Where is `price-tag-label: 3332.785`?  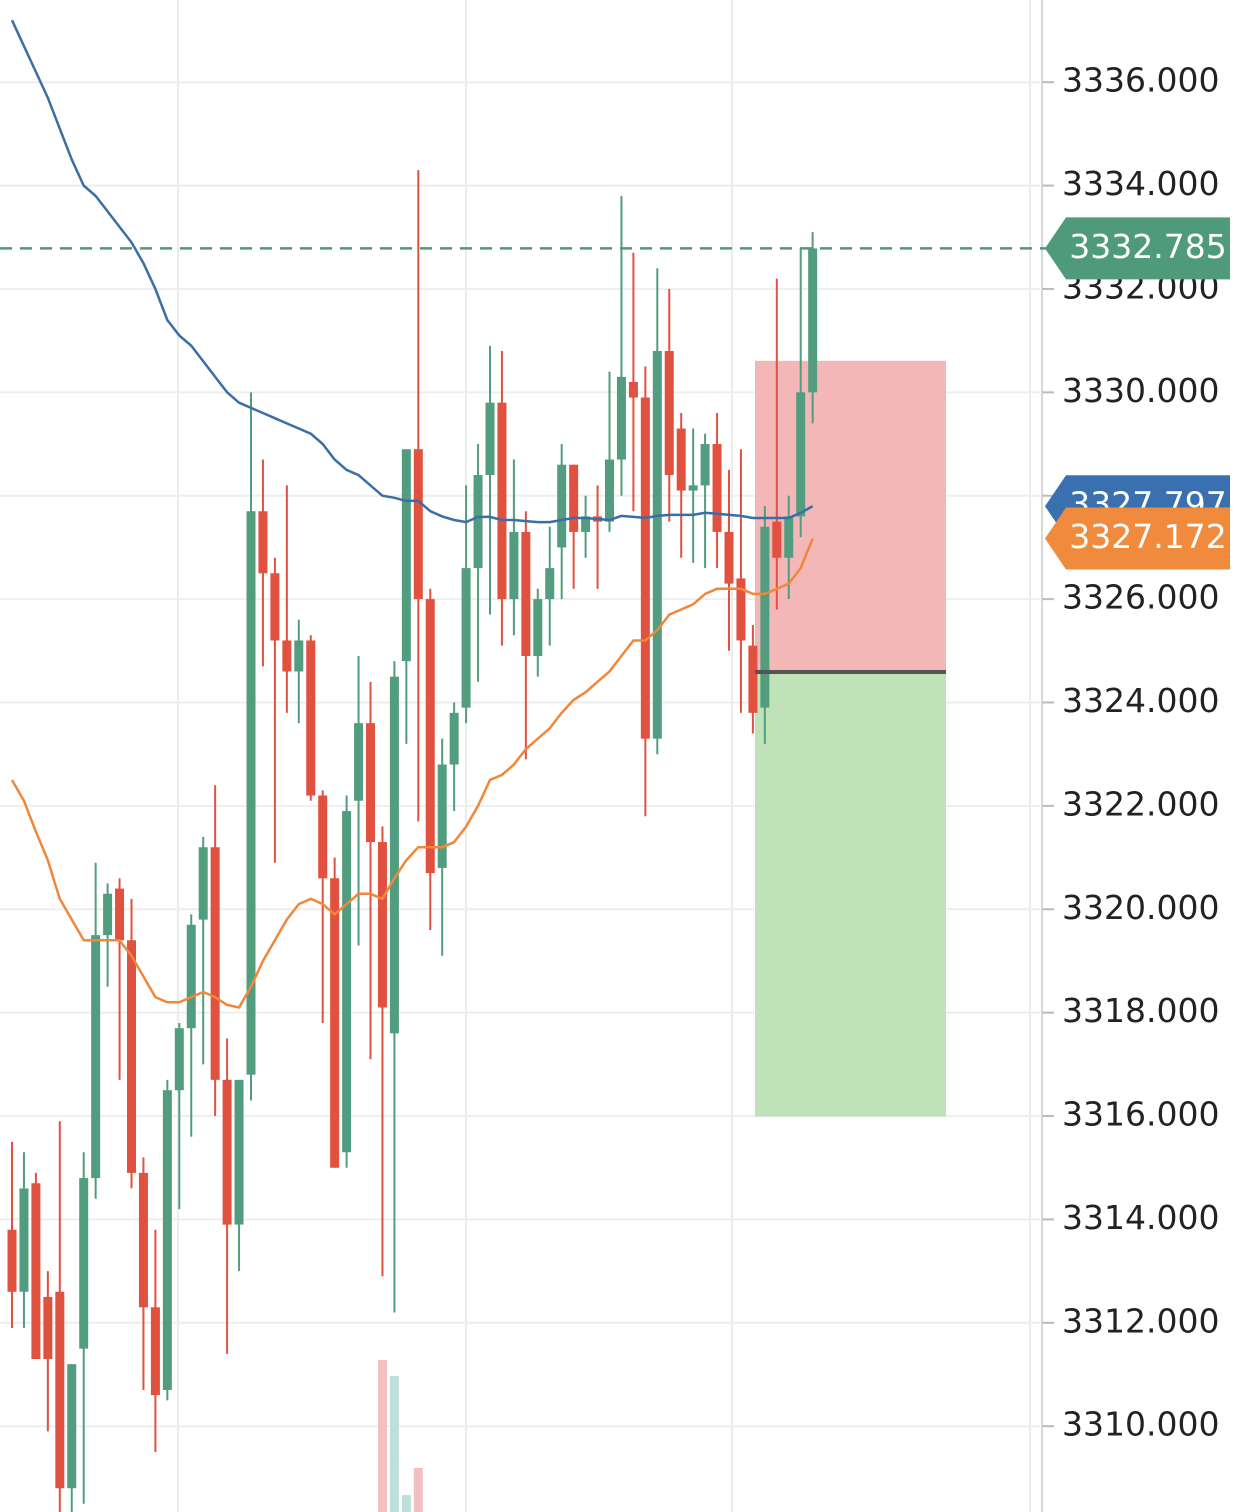 price-tag-label: 3332.785 is located at coordinates (1147, 246).